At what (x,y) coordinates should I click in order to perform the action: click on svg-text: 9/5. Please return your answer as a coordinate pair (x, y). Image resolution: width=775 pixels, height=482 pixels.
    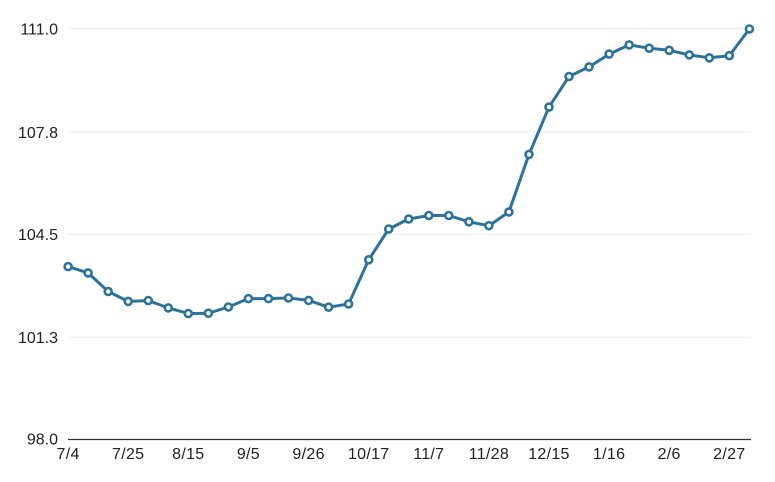
    Looking at the image, I should click on (248, 454).